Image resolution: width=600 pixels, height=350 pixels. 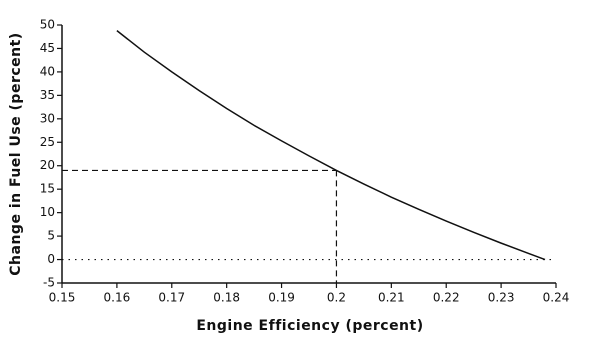 What do you see at coordinates (47, 48) in the screenshot?
I see `y-tick-label: 45` at bounding box center [47, 48].